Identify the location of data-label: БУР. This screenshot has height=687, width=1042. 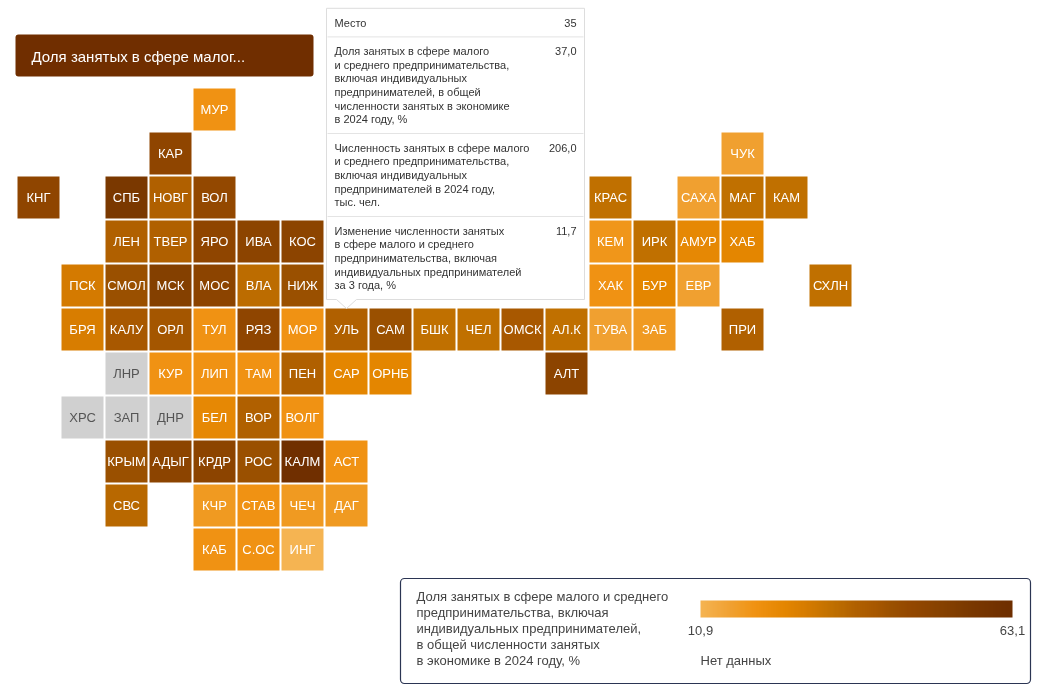
(654, 285).